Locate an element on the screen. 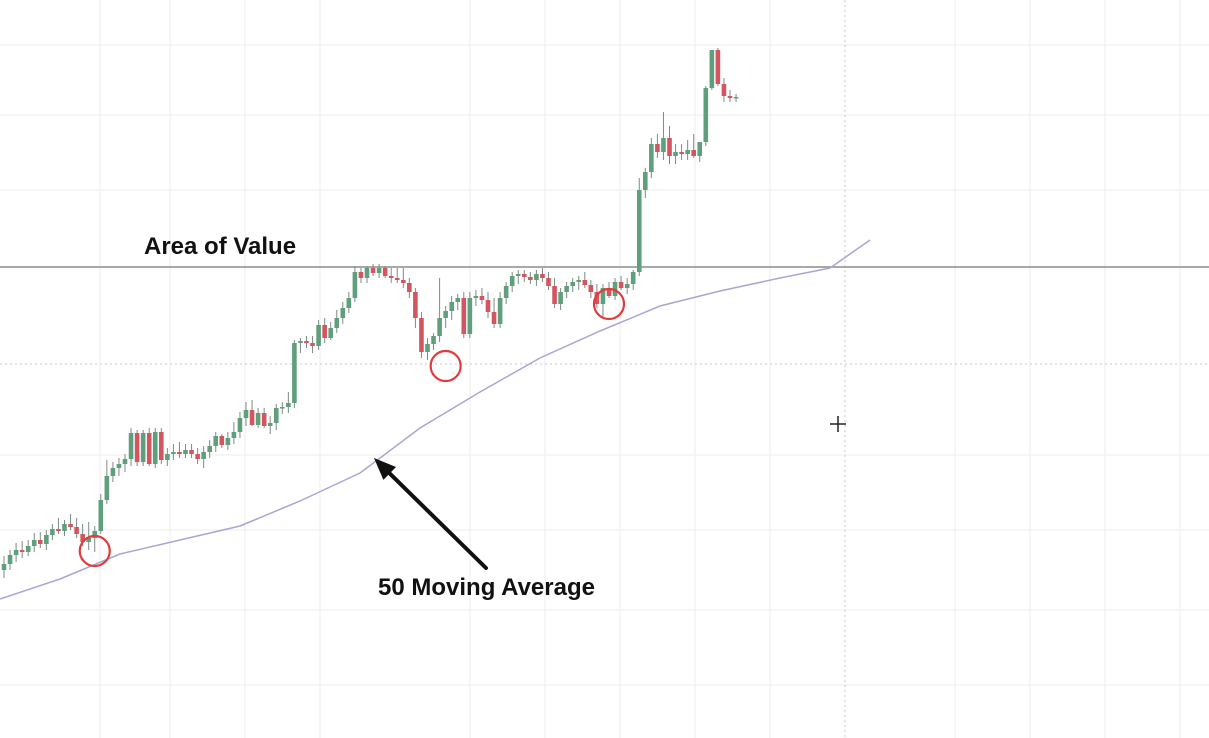 Image resolution: width=1209 pixels, height=738 pixels. crosshair-cursor-icon is located at coordinates (838, 424).